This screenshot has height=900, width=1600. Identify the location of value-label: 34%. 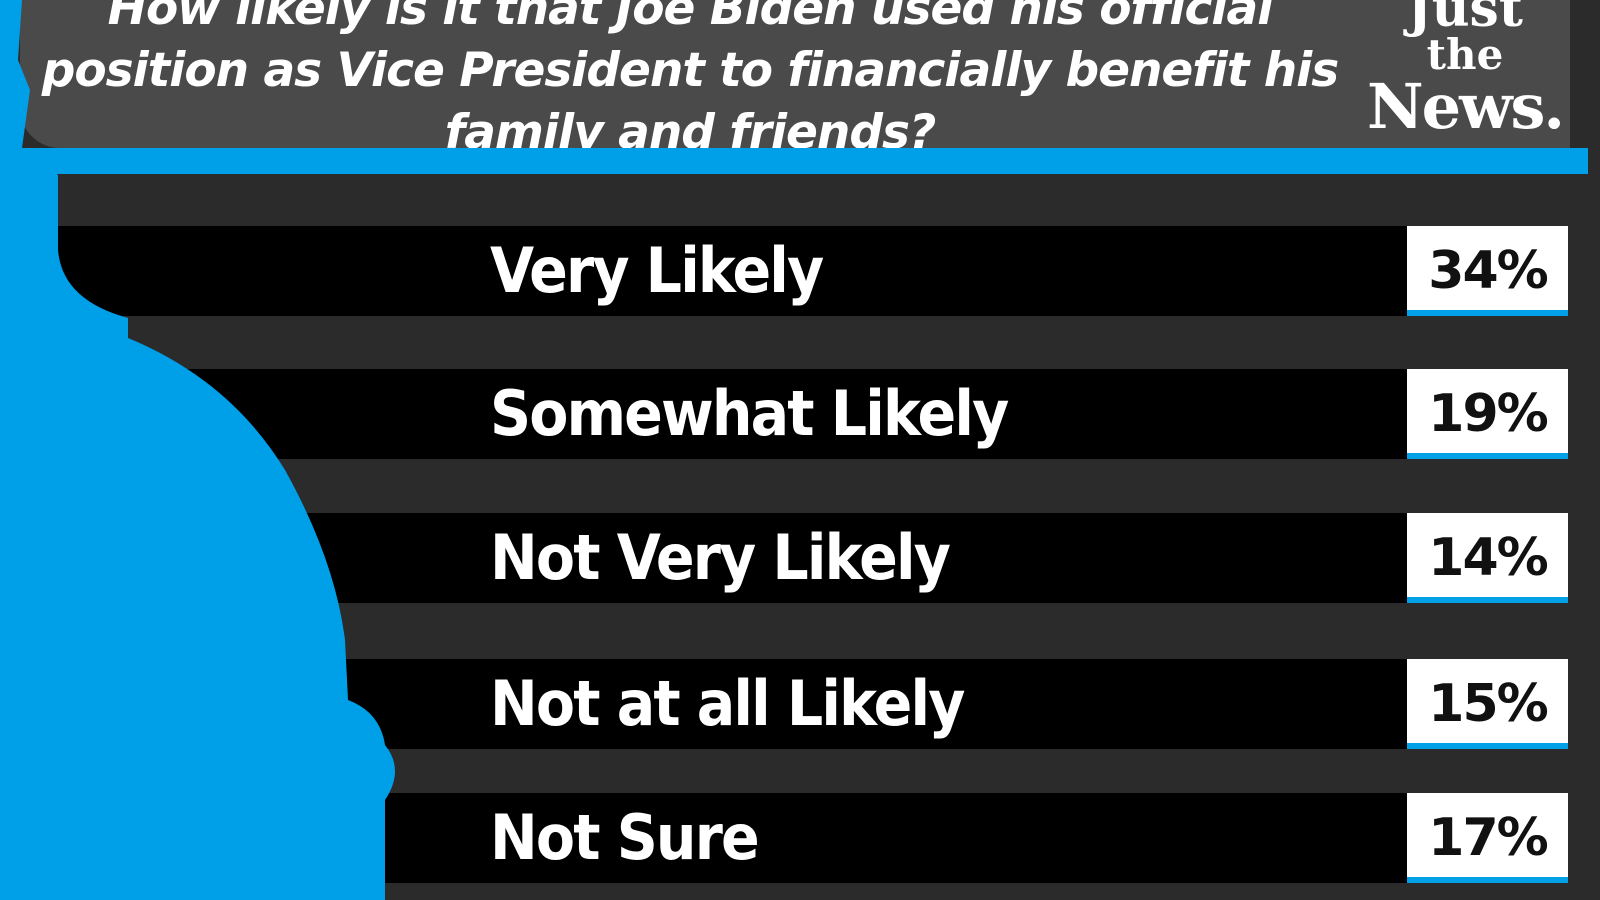
(1487, 271).